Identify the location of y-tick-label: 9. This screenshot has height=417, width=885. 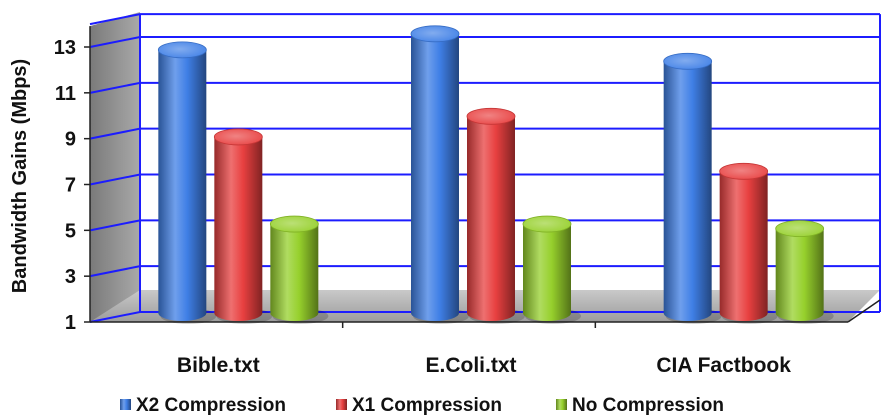
(70, 140).